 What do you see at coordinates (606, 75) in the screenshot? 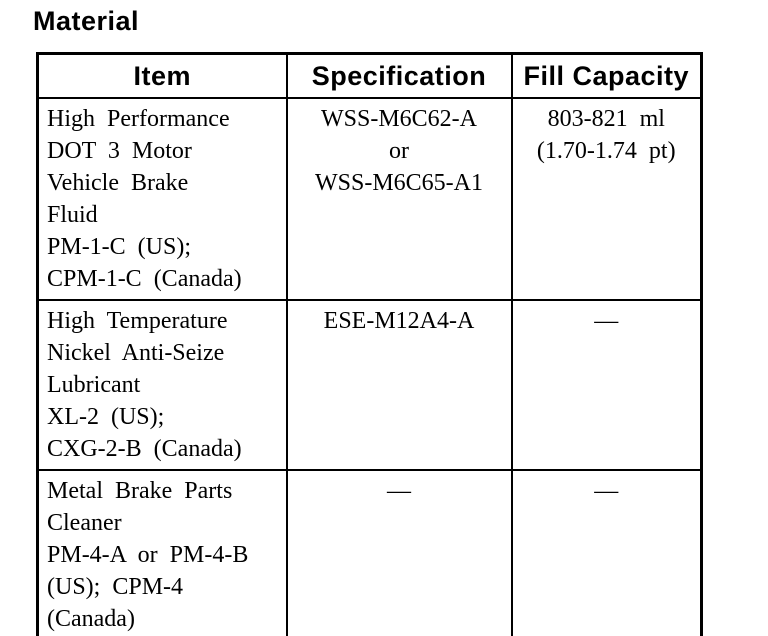
I see `column-header-fill-capacity: Fill Capacity` at bounding box center [606, 75].